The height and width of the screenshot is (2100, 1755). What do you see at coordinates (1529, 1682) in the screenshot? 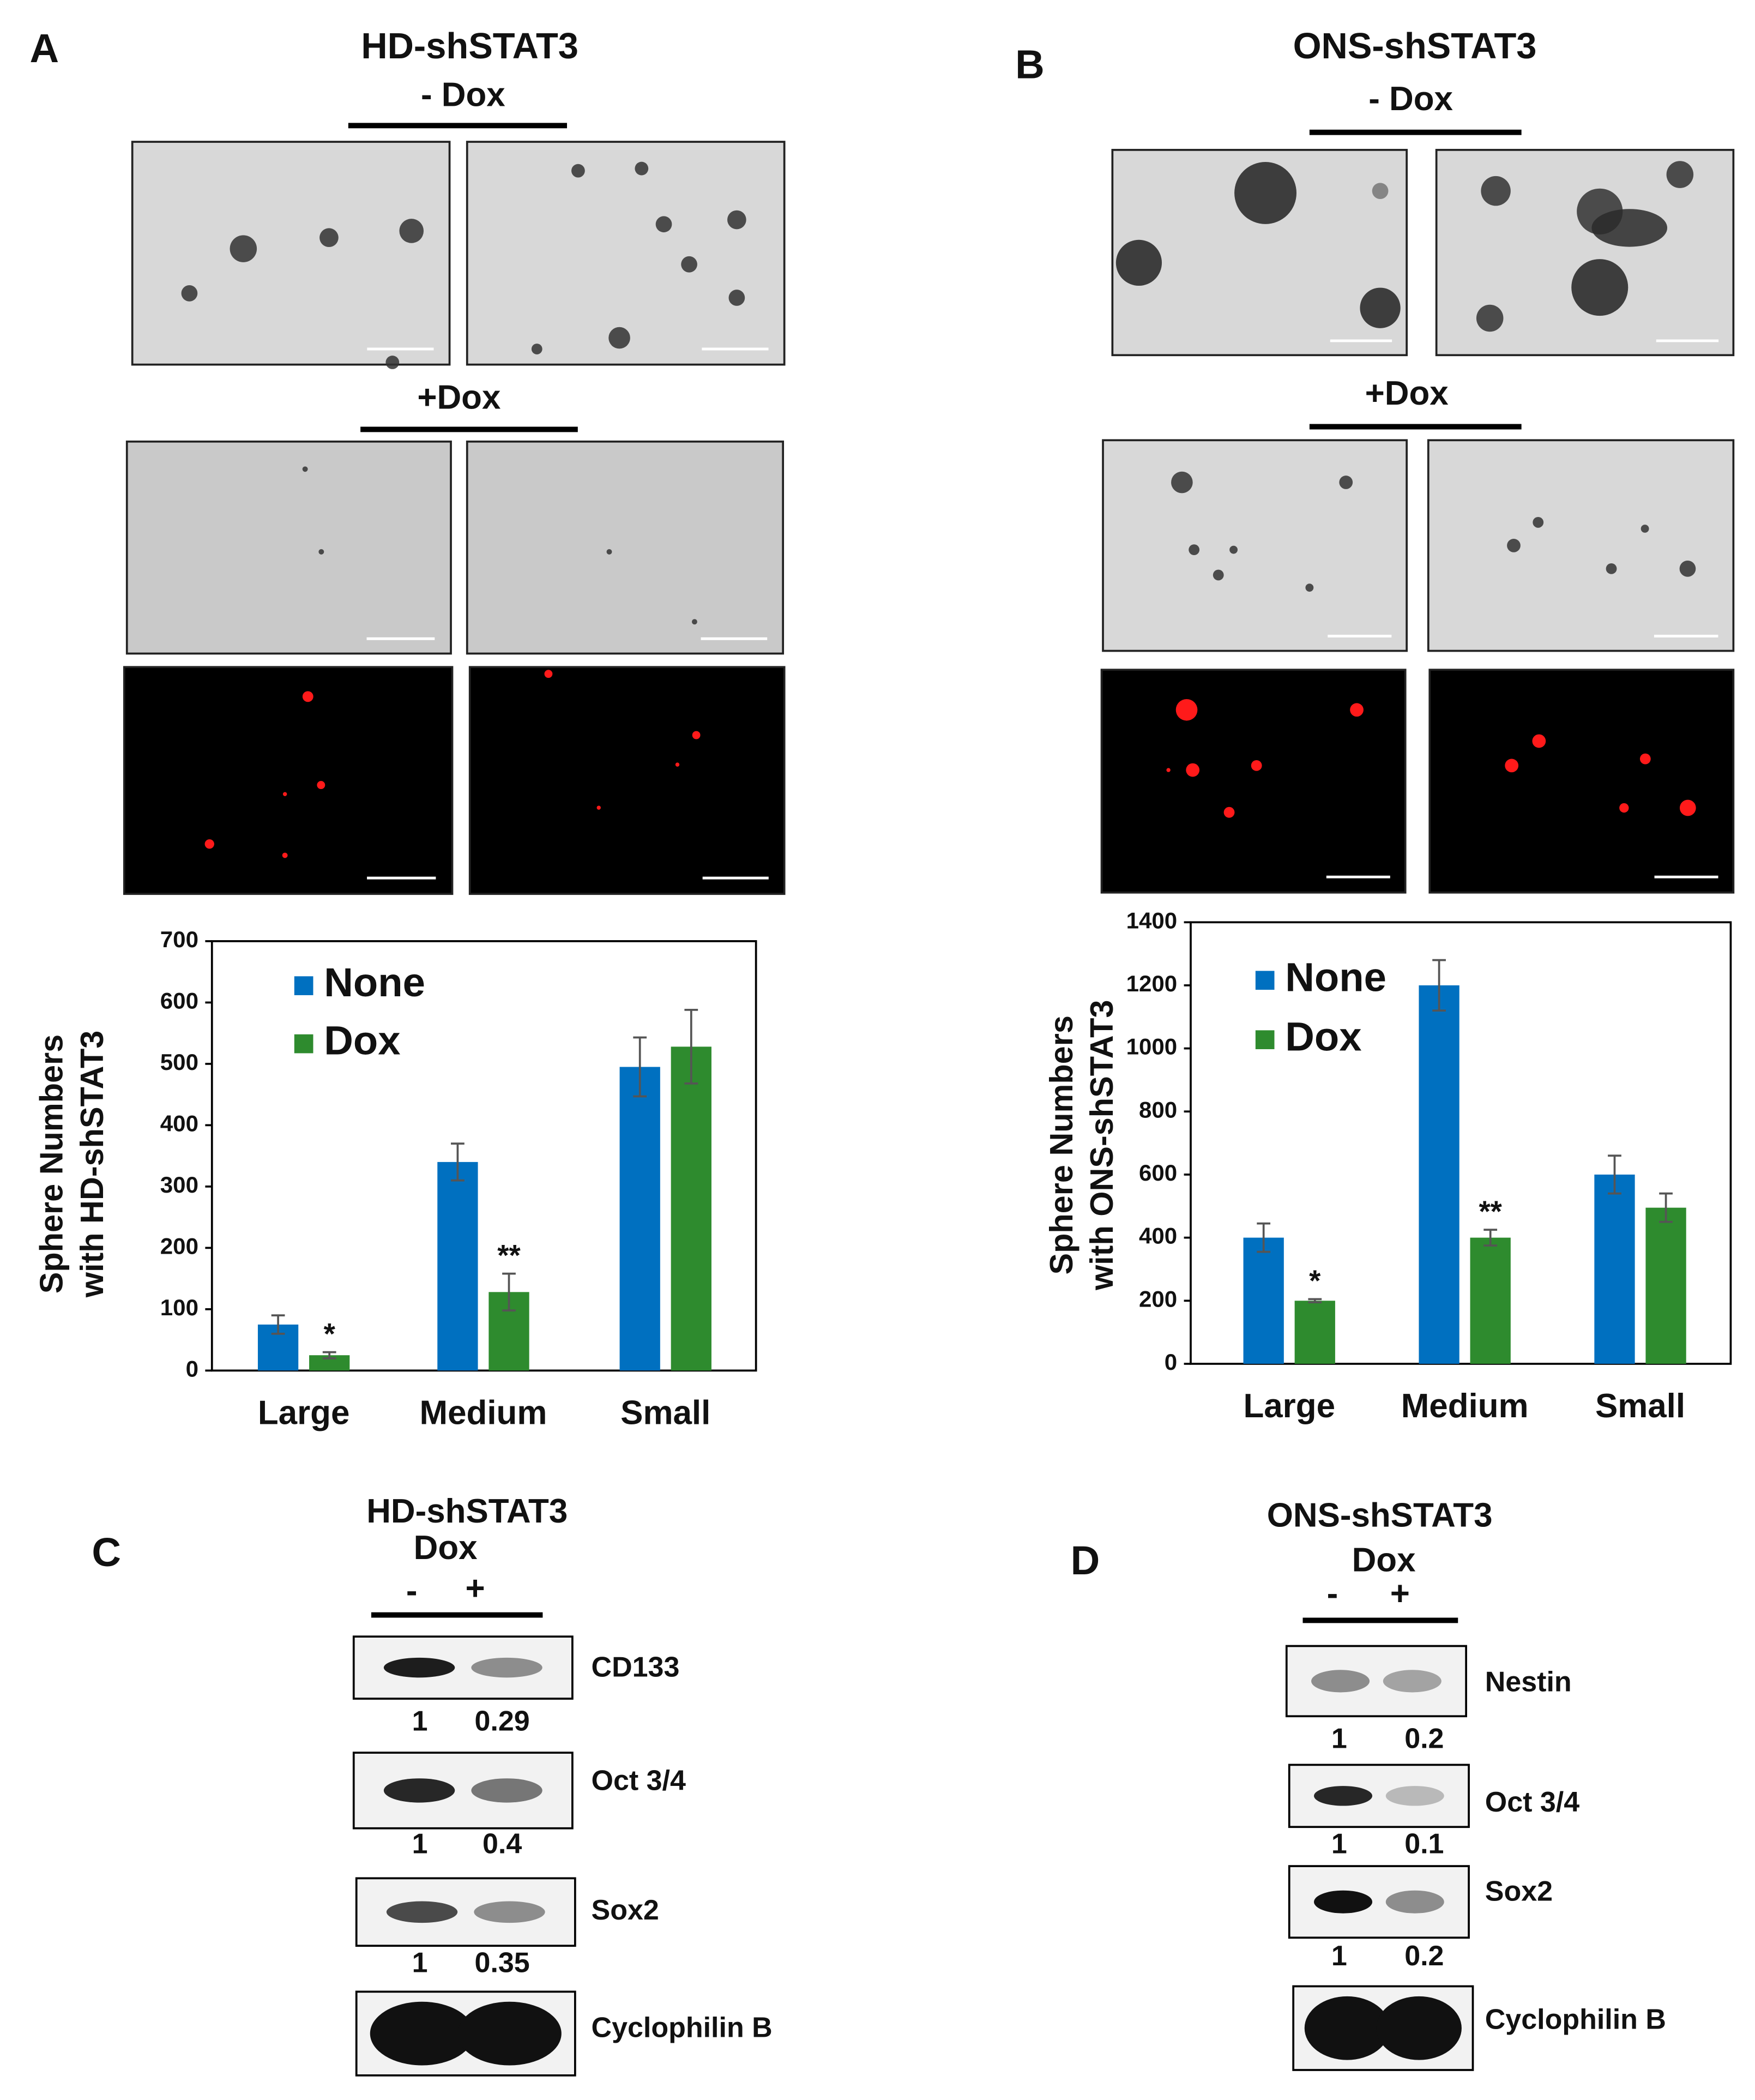
I see `protein-label: Nestin` at bounding box center [1529, 1682].